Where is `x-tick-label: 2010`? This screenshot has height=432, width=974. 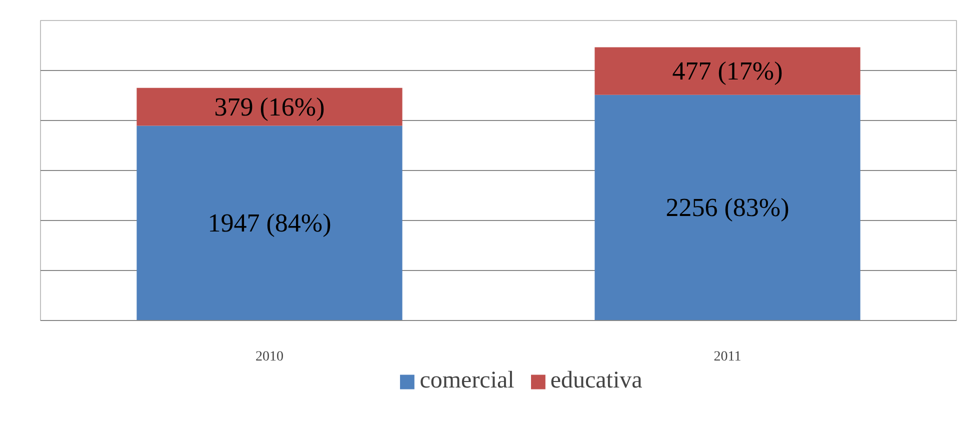
x-tick-label: 2010 is located at coordinates (270, 357).